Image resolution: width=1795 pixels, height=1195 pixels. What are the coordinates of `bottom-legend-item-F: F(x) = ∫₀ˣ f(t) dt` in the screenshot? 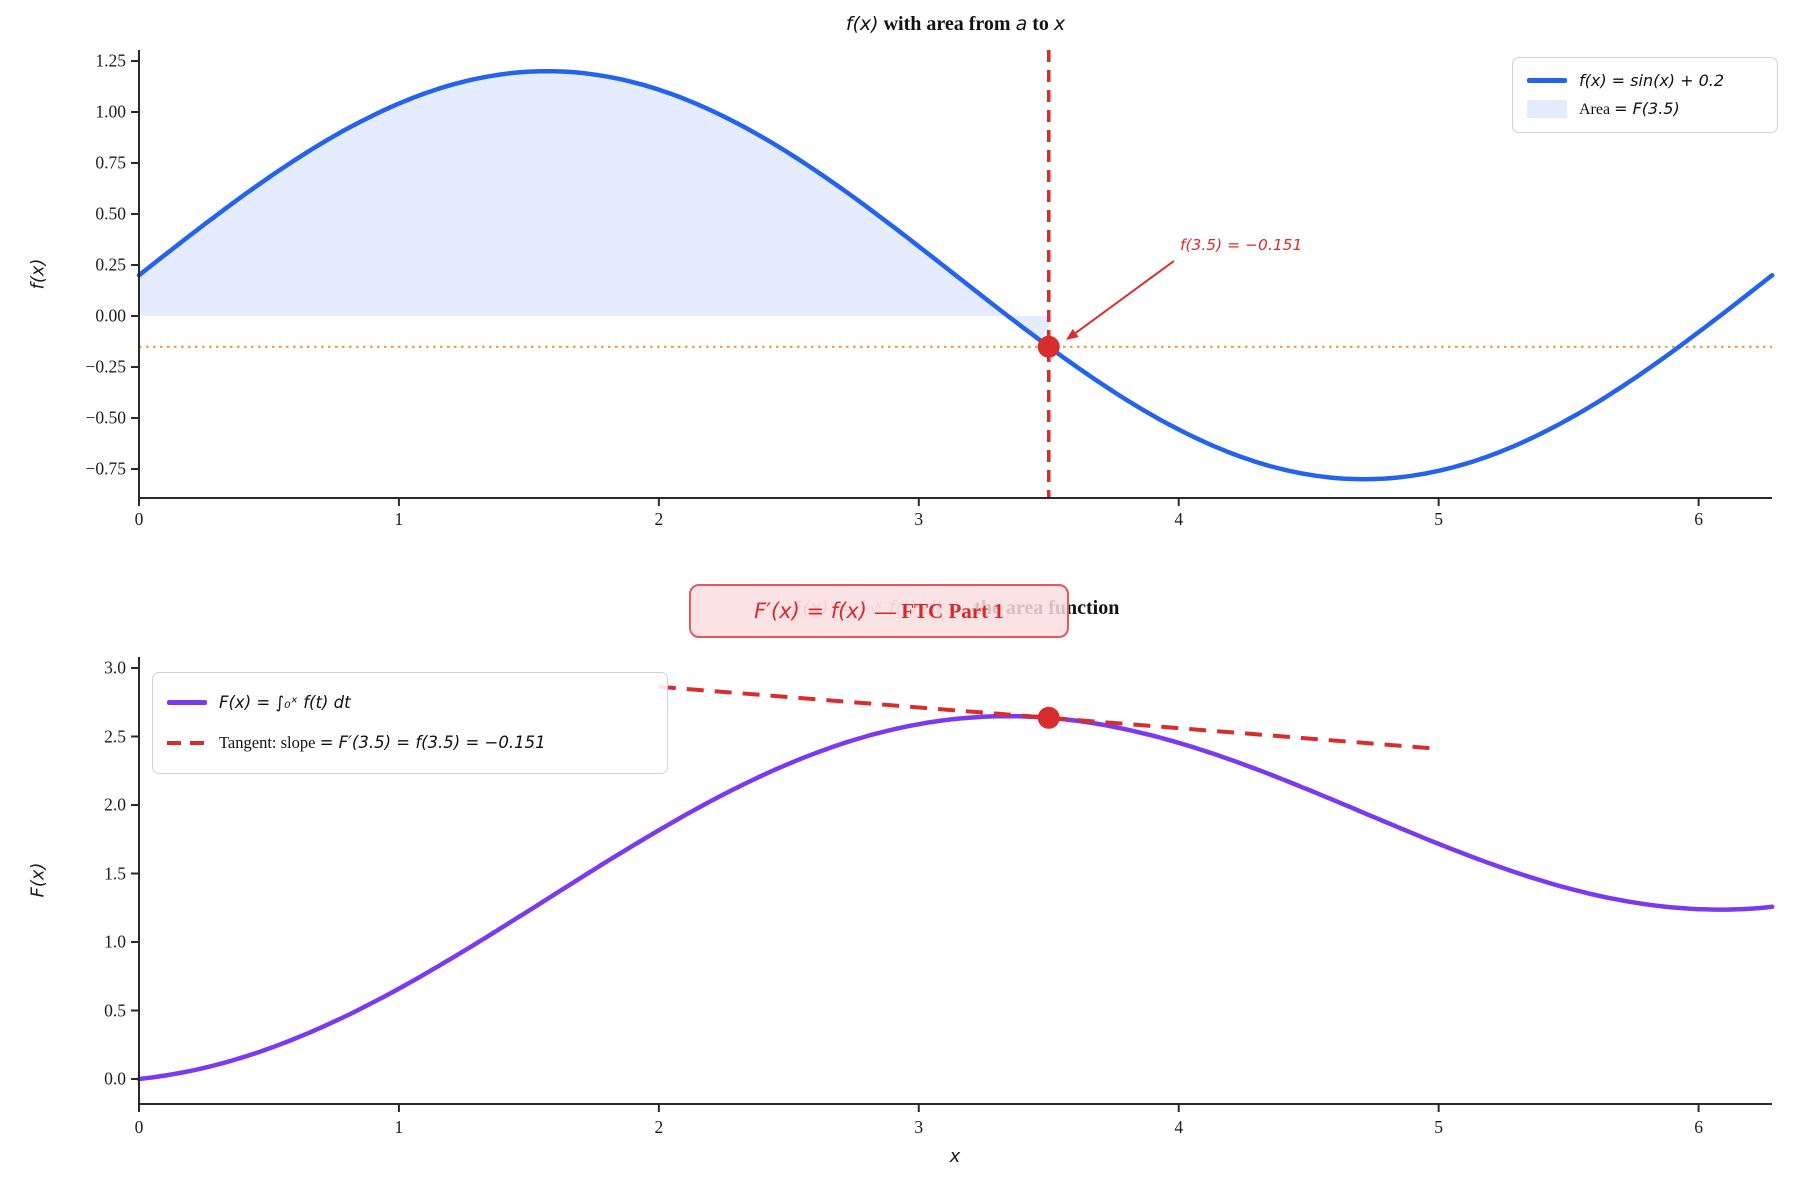 It's located at (411, 702).